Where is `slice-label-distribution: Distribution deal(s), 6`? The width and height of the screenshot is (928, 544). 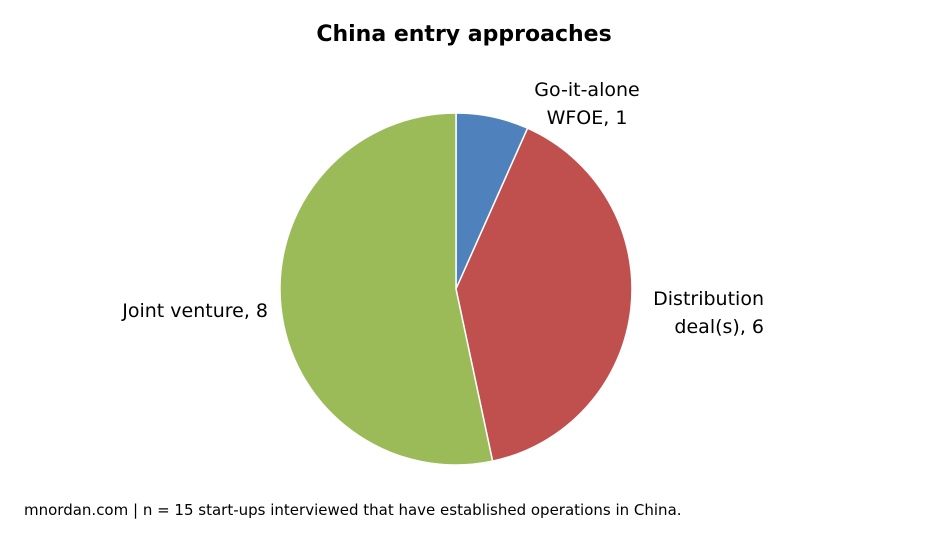
slice-label-distribution: Distribution deal(s), 6 is located at coordinates (702, 313).